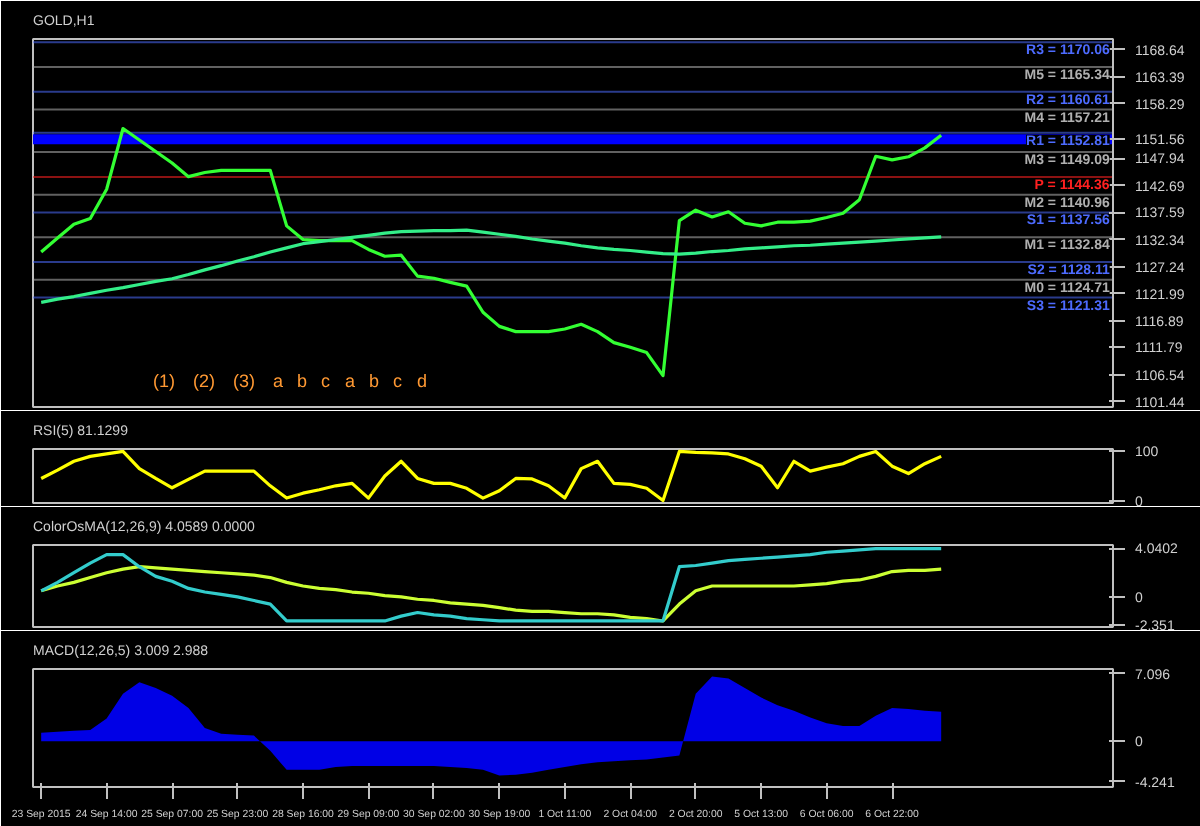 The height and width of the screenshot is (826, 1200). I want to click on annotation: d, so click(422, 381).